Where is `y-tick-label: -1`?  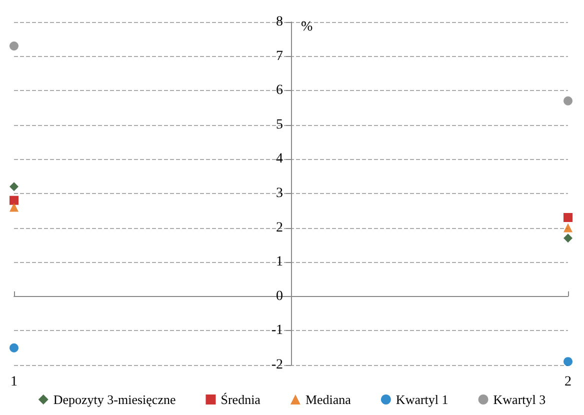
y-tick-label: -1 is located at coordinates (277, 330).